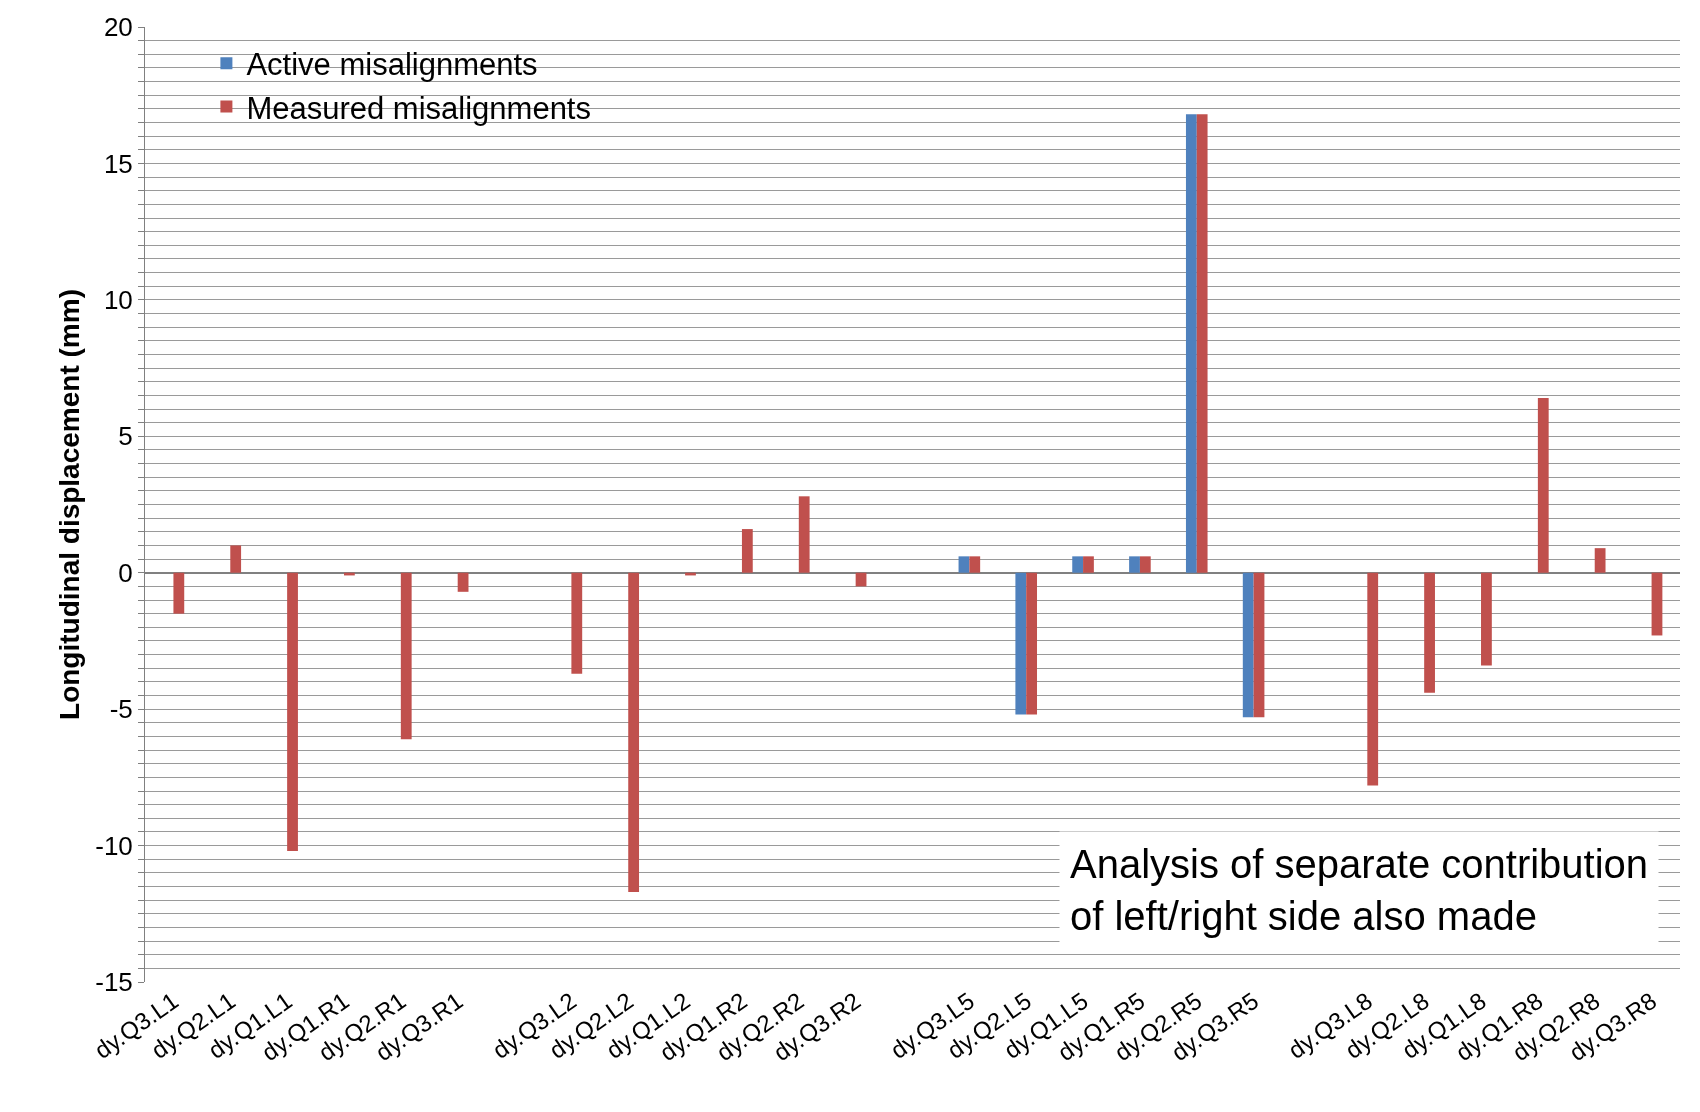 The height and width of the screenshot is (1112, 1700). Describe the element at coordinates (1359, 890) in the screenshot. I see `annotation: Analysis of separate contribution of left/right side also made` at that location.